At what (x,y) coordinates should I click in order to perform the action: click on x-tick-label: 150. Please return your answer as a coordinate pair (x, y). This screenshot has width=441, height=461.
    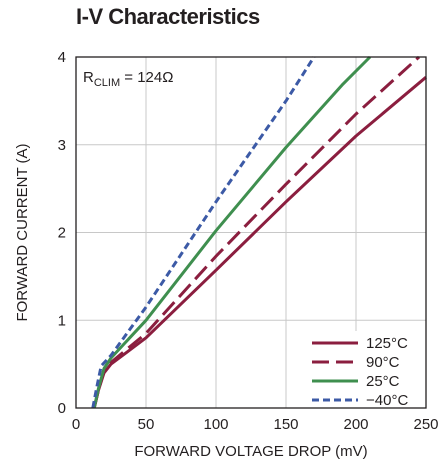
    Looking at the image, I should click on (285, 424).